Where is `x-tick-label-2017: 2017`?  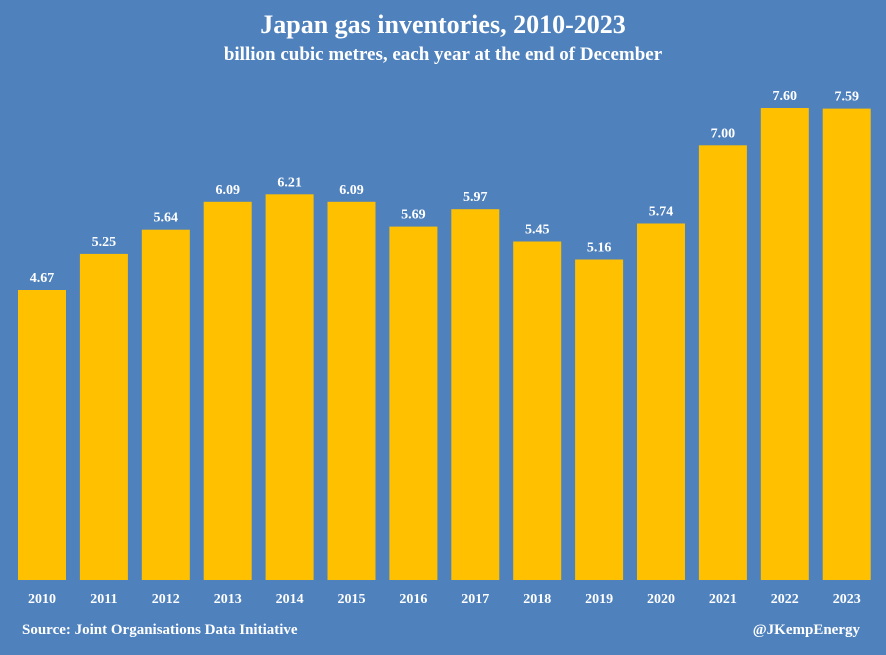 x-tick-label-2017: 2017 is located at coordinates (475, 599).